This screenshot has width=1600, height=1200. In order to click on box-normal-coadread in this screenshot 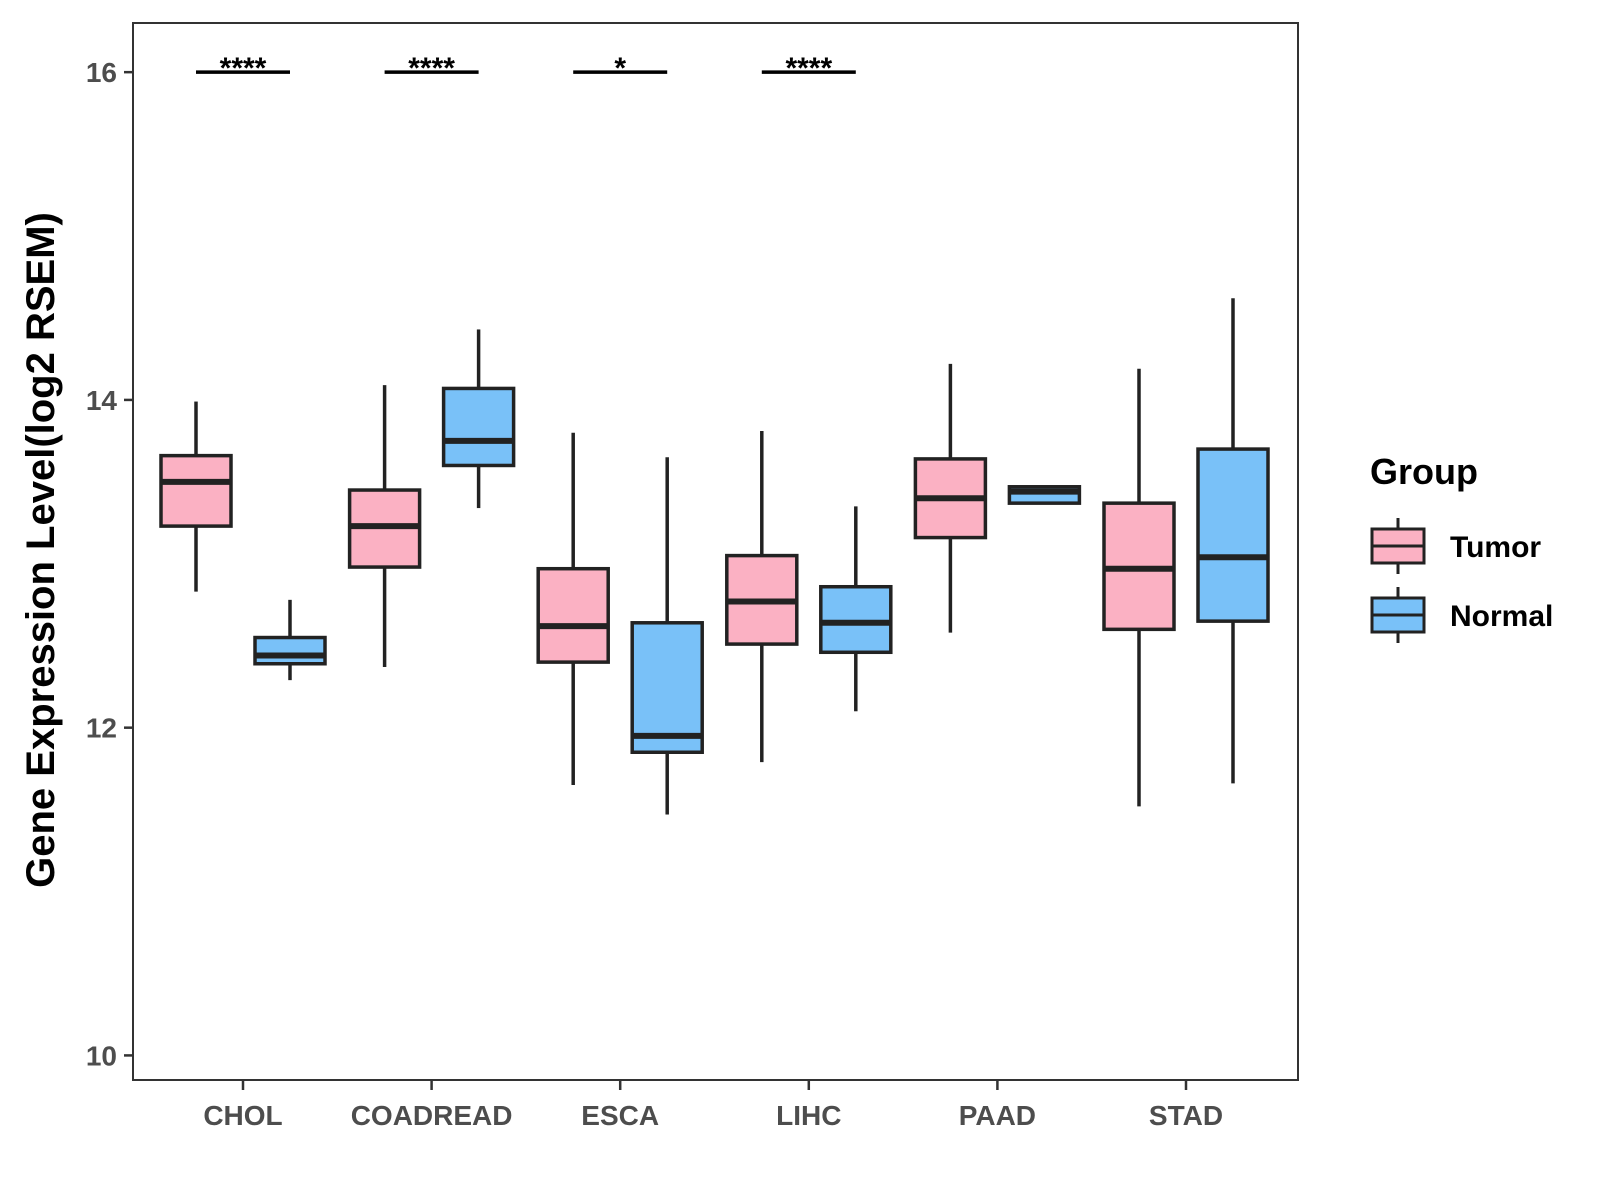, I will do `click(478, 427)`.